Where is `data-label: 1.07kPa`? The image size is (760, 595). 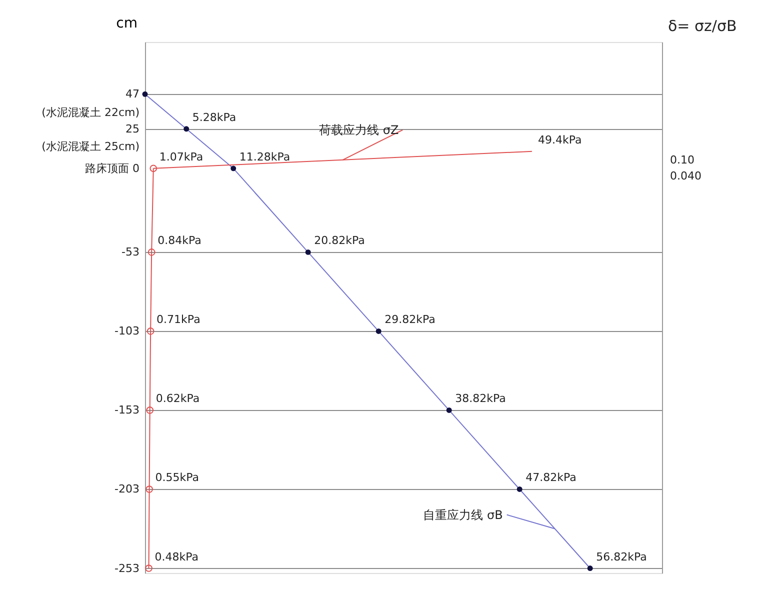
data-label: 1.07kPa is located at coordinates (181, 157).